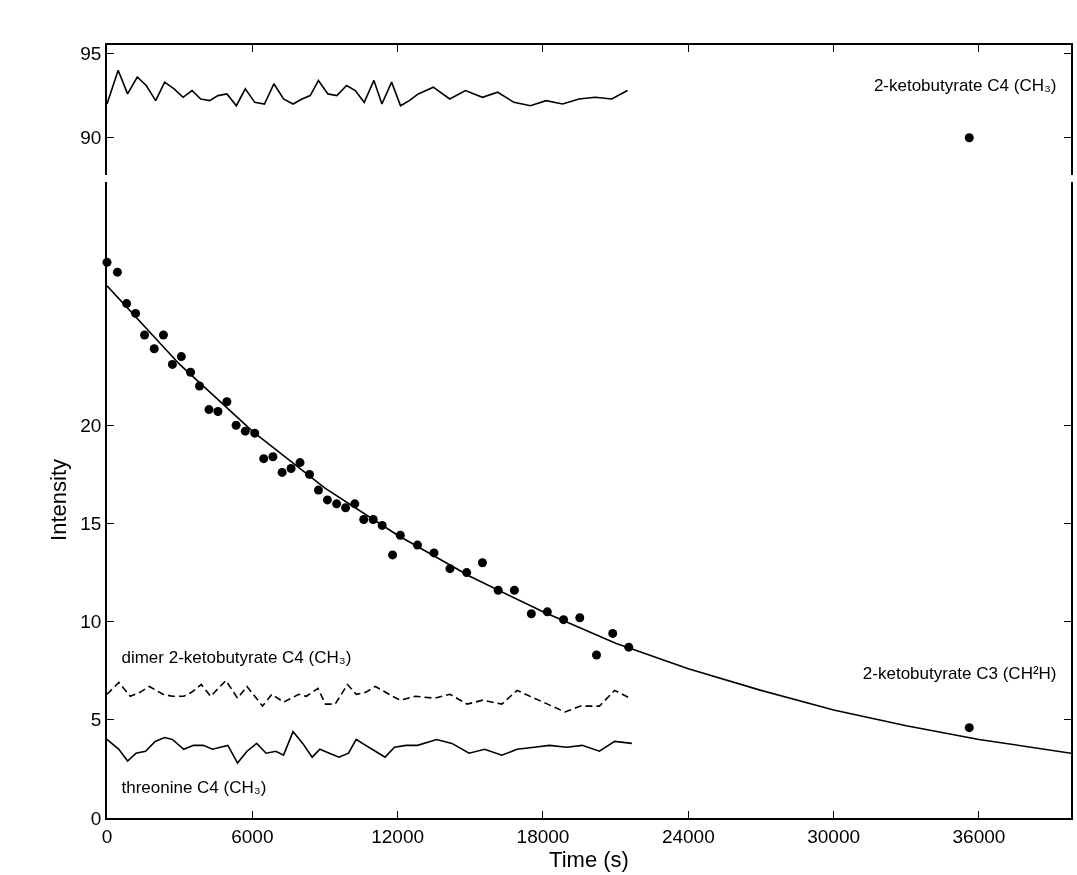 The image size is (1077, 875). What do you see at coordinates (96, 818) in the screenshot?
I see `y-tick-label: 0` at bounding box center [96, 818].